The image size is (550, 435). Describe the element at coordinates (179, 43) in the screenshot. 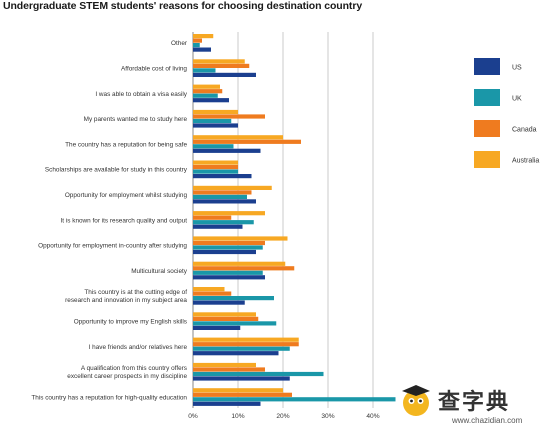

I see `category-label: Other` at that location.